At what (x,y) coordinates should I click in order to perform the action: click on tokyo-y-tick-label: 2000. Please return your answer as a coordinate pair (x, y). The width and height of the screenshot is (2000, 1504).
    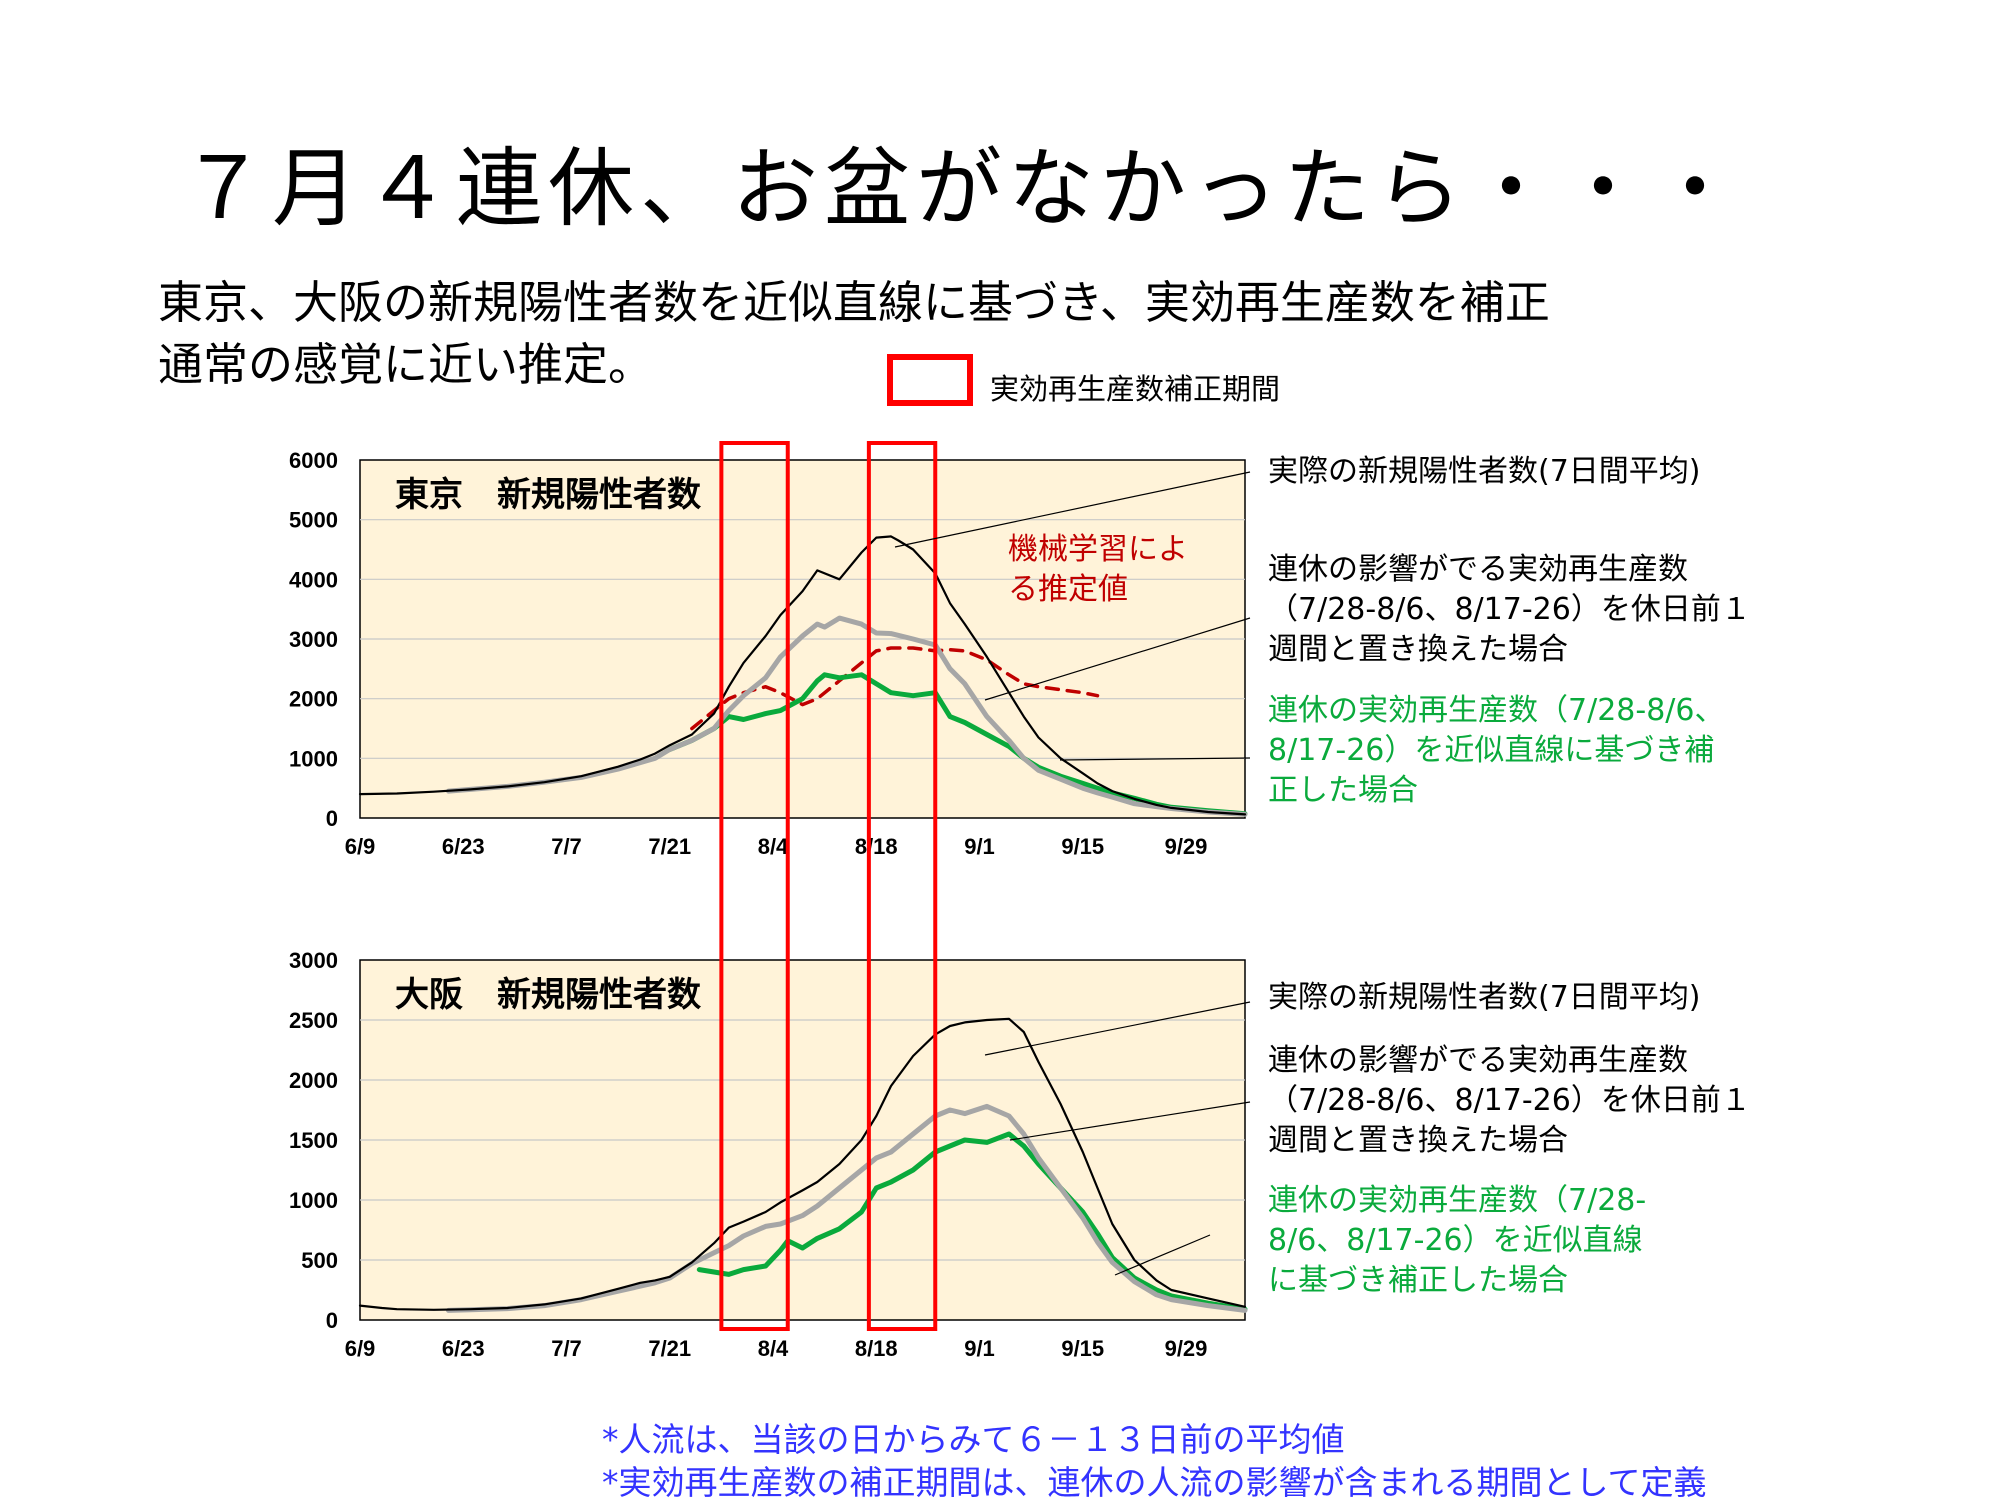
    Looking at the image, I should click on (313, 699).